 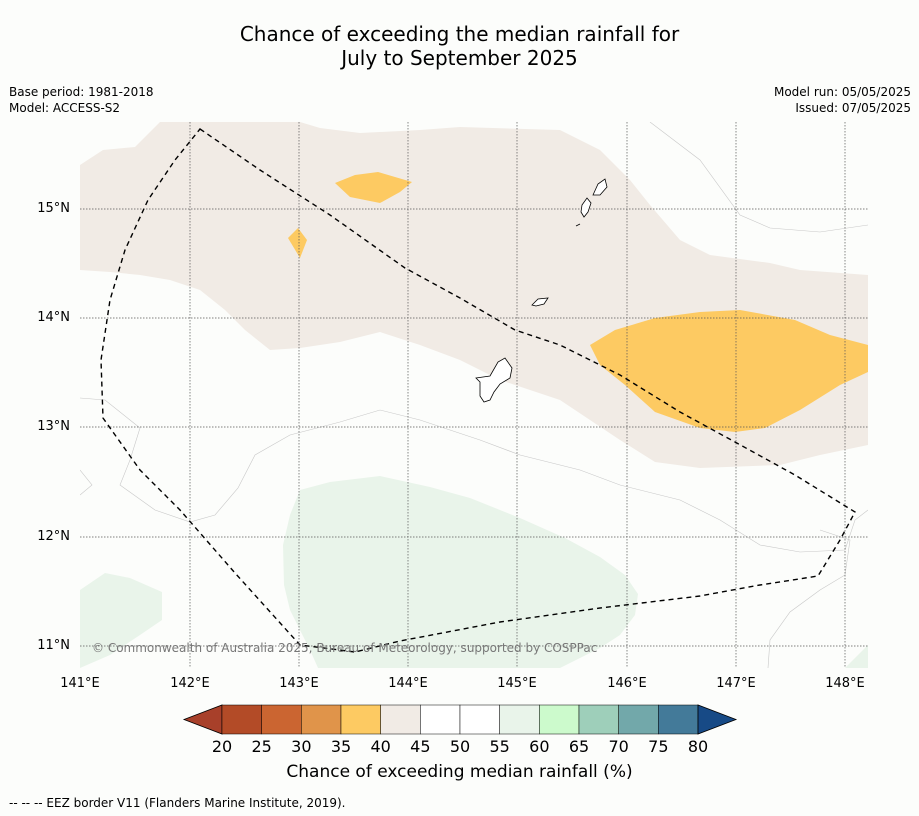 I want to click on colorbar-extend-high, so click(x=717, y=719).